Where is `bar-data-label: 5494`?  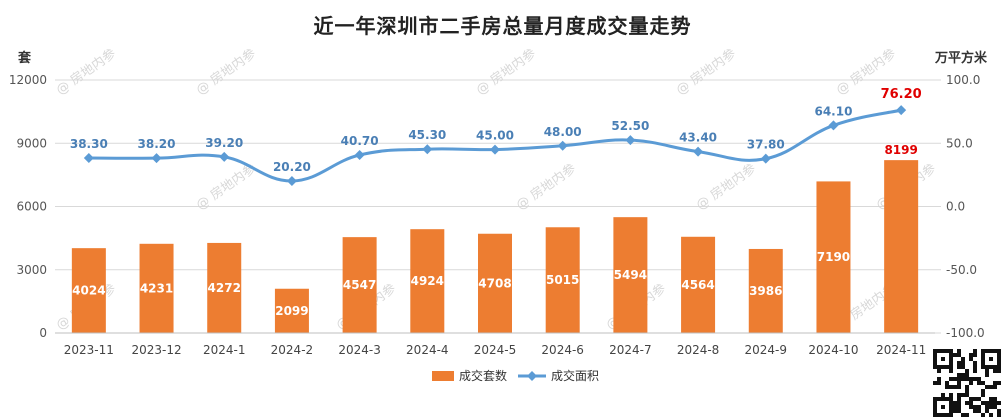 bar-data-label: 5494 is located at coordinates (630, 275).